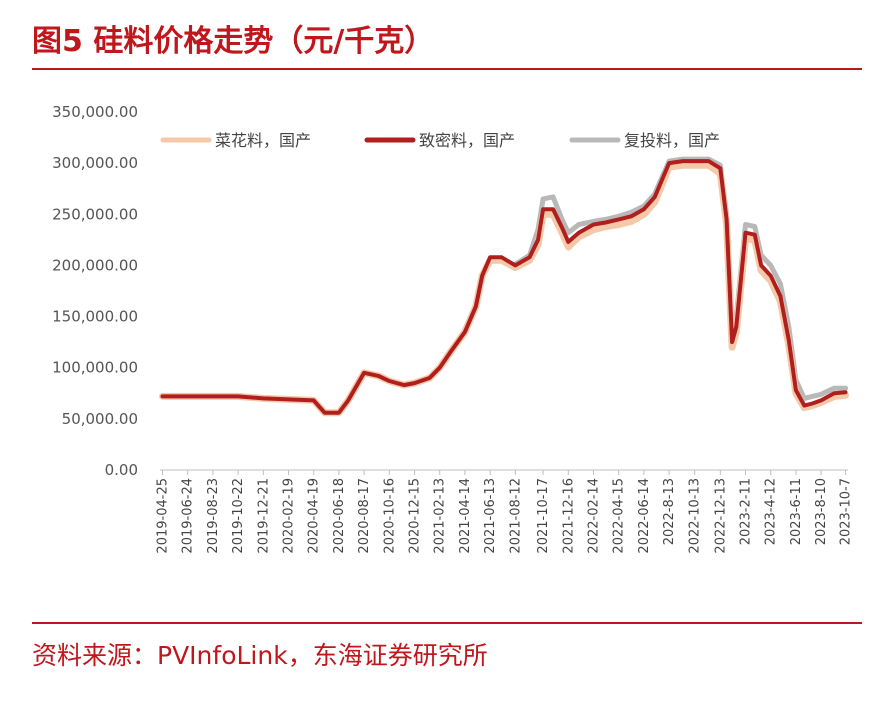 This screenshot has width=872, height=708. Describe the element at coordinates (289, 516) in the screenshot. I see `x-tick-label: 2020-02-19` at that location.